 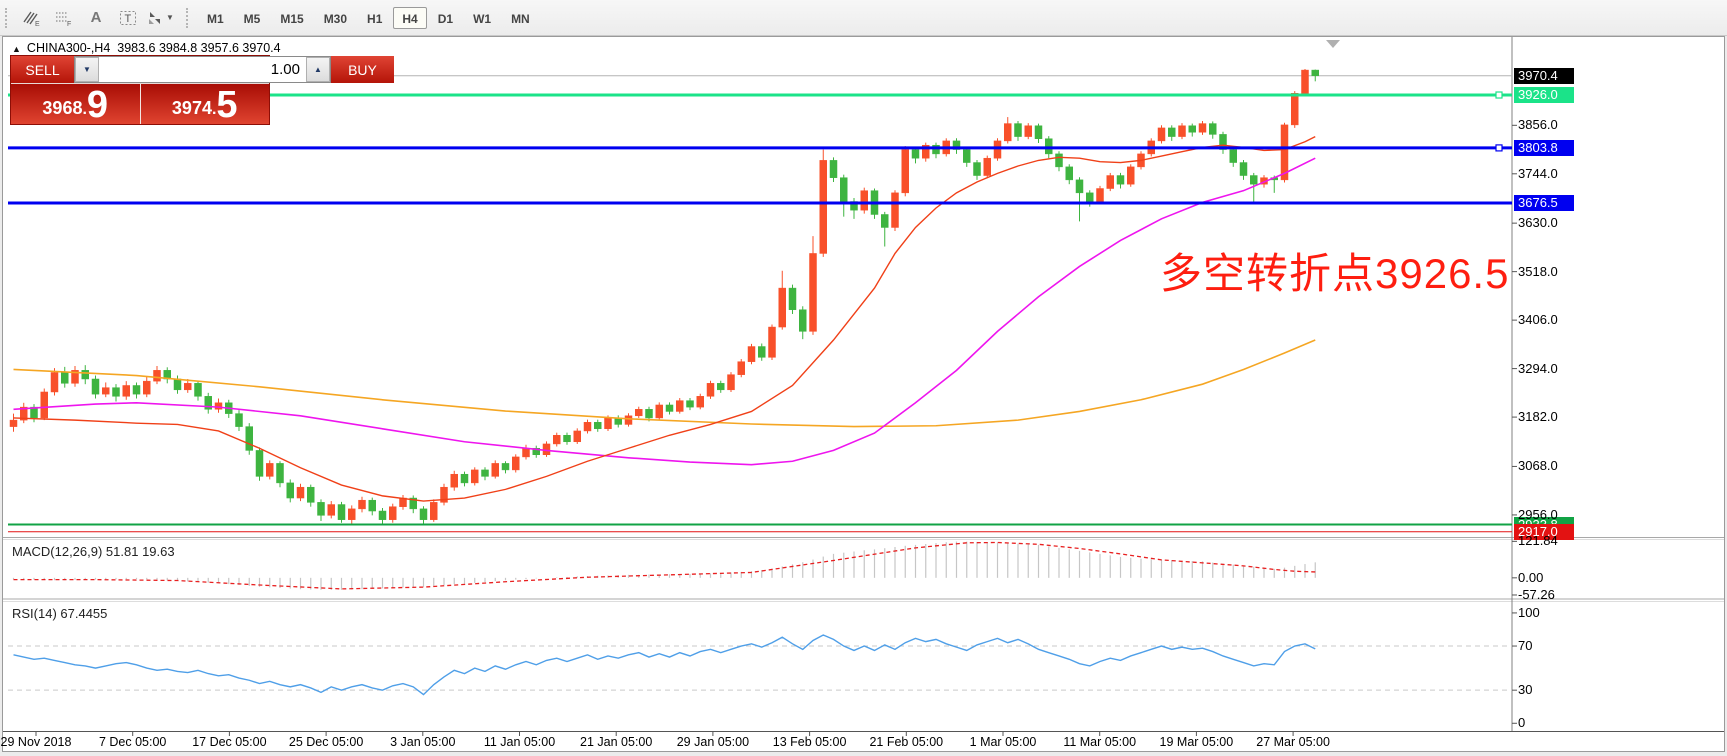 I want to click on volume-input, so click(x=202, y=69).